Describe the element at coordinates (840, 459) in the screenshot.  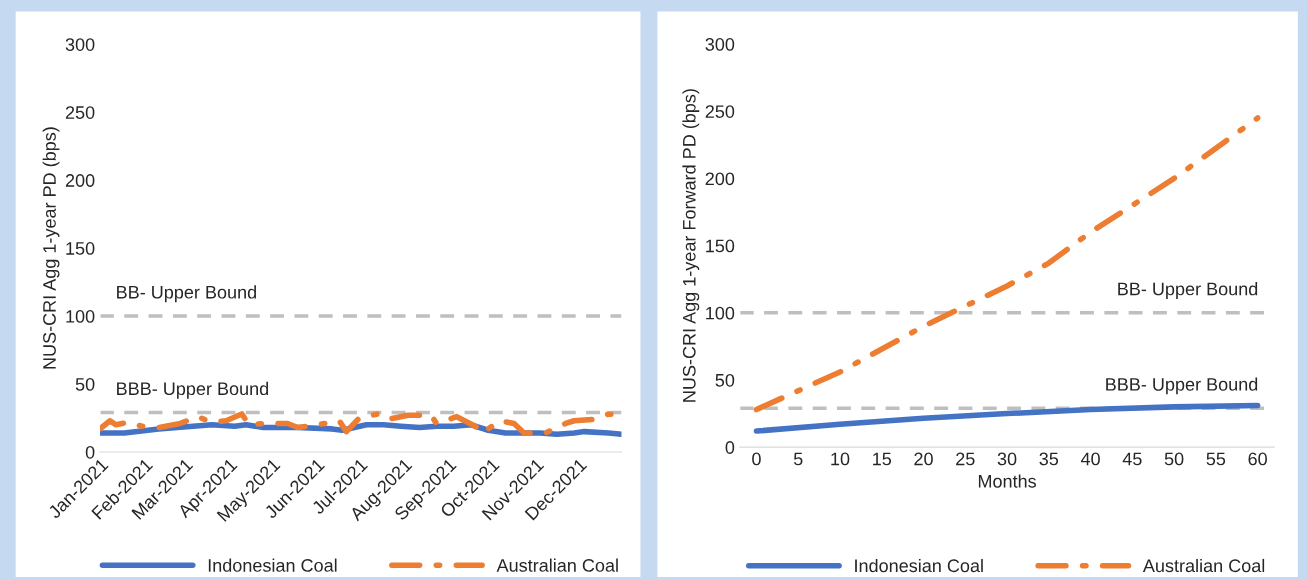
I see `x-tick-label: 10` at that location.